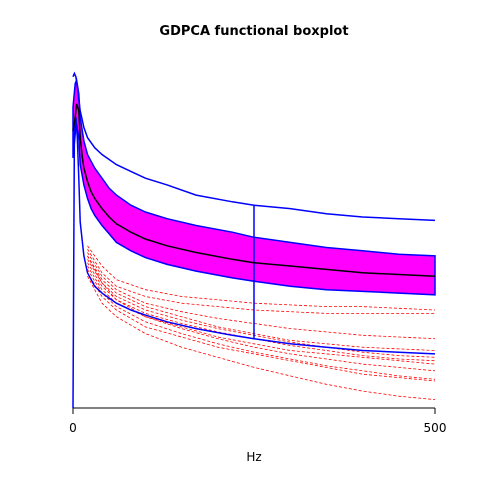  I want to click on x-tick-label: 500, so click(435, 428).